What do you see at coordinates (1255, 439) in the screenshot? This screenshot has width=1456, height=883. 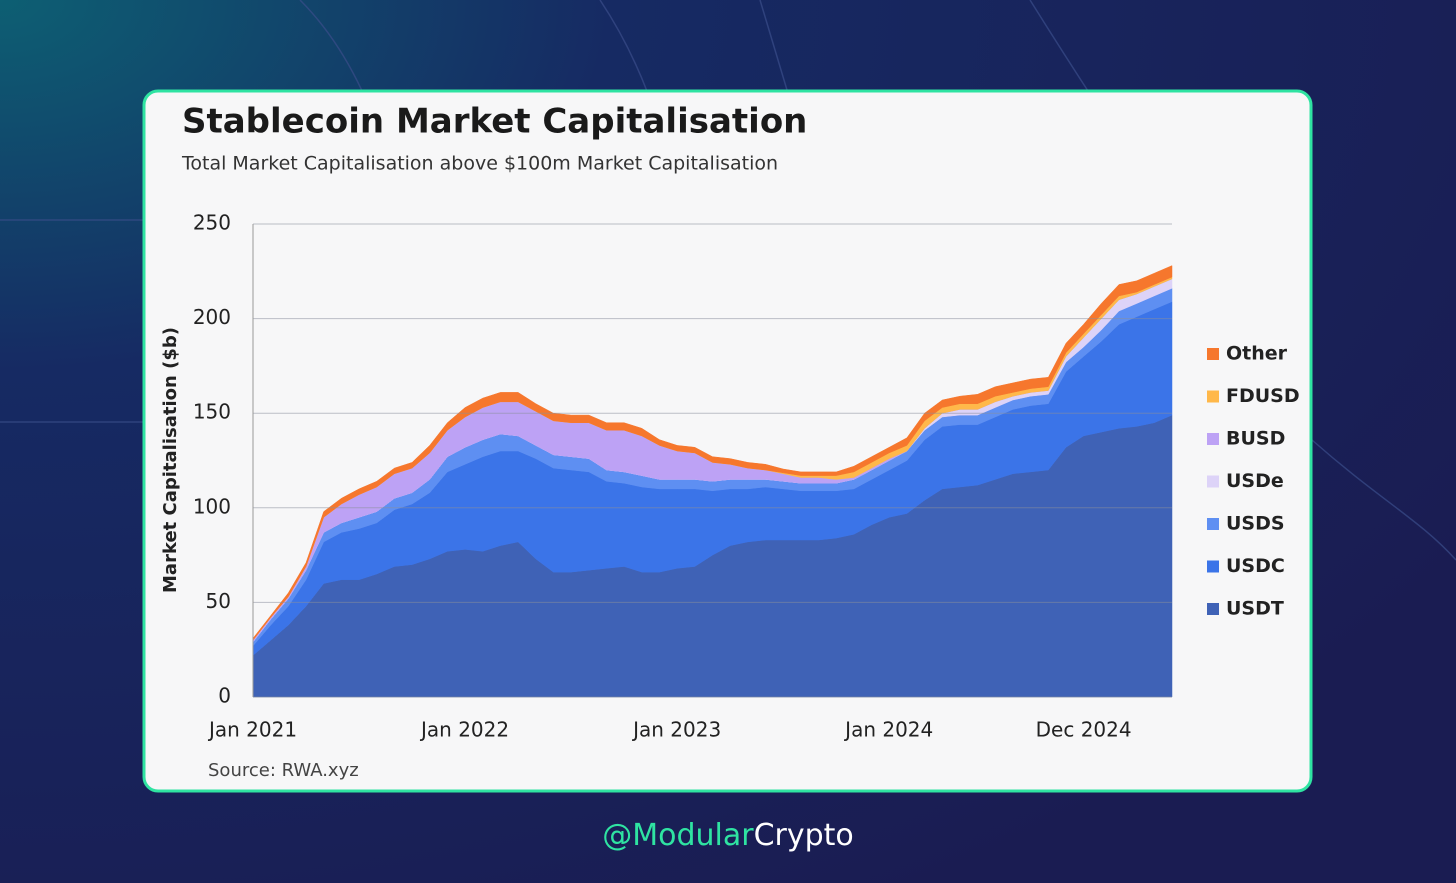 I see `legend-label: BUSD` at bounding box center [1255, 439].